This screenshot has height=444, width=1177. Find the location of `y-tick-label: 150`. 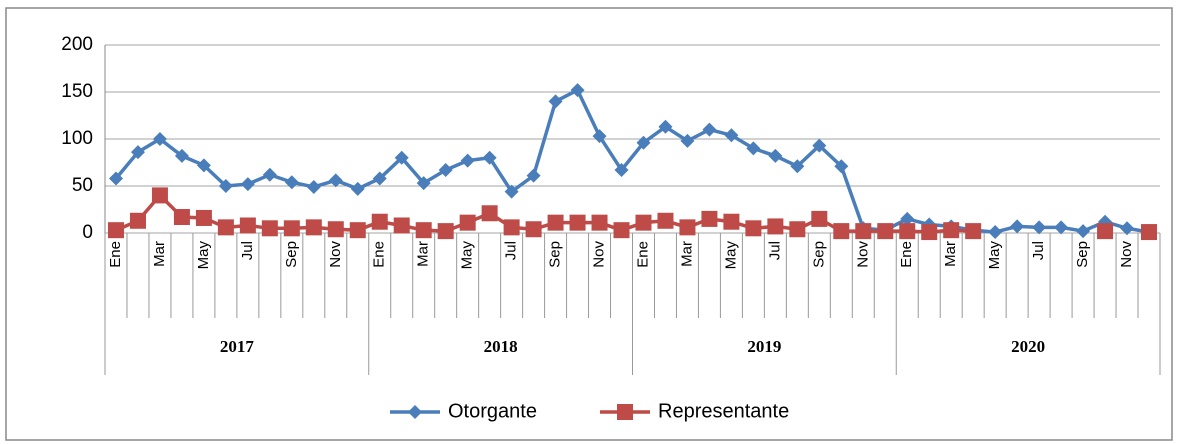

y-tick-label: 150 is located at coordinates (77, 91).